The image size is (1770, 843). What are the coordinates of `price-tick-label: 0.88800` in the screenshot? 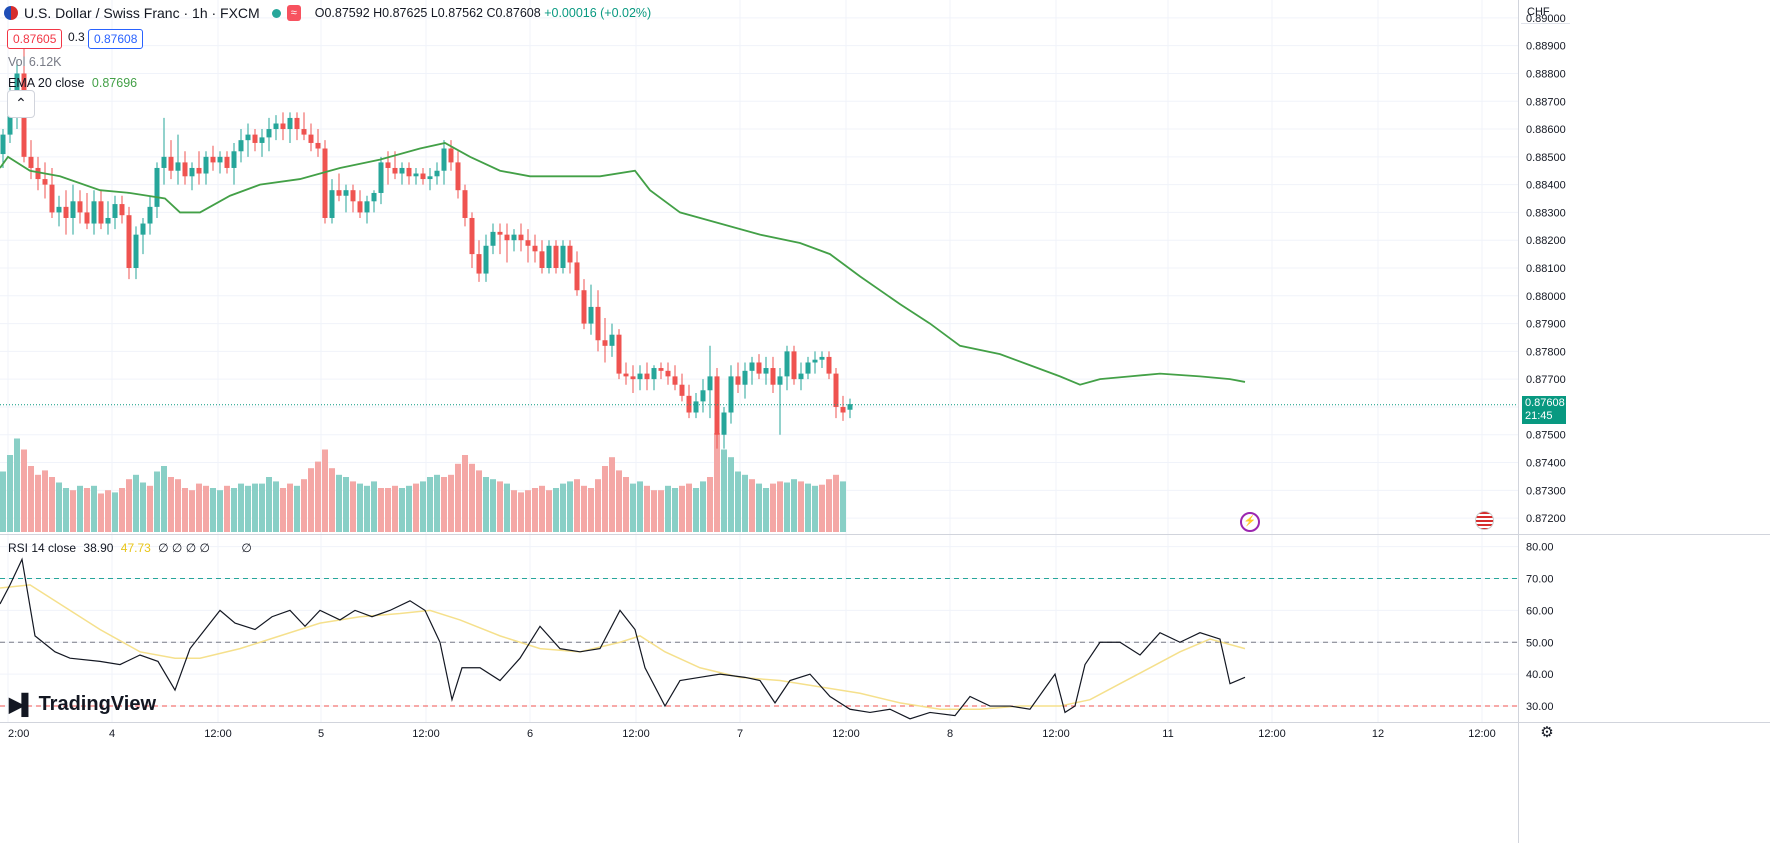 It's located at (1546, 74).